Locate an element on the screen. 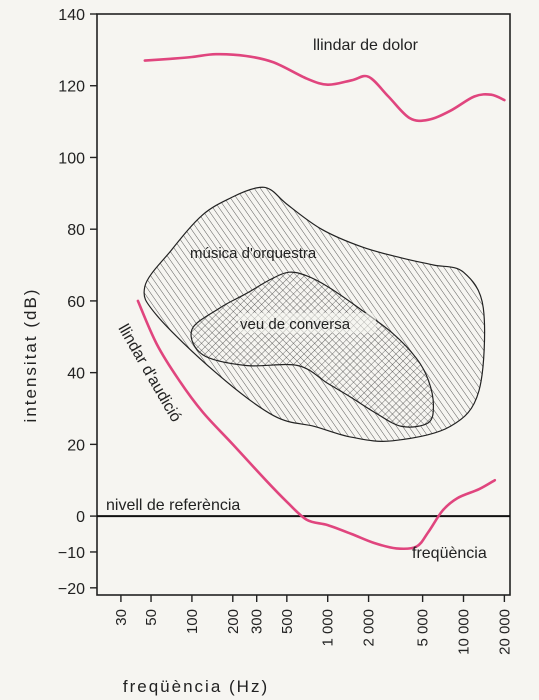  pain-threshold-curve is located at coordinates (324, 87).